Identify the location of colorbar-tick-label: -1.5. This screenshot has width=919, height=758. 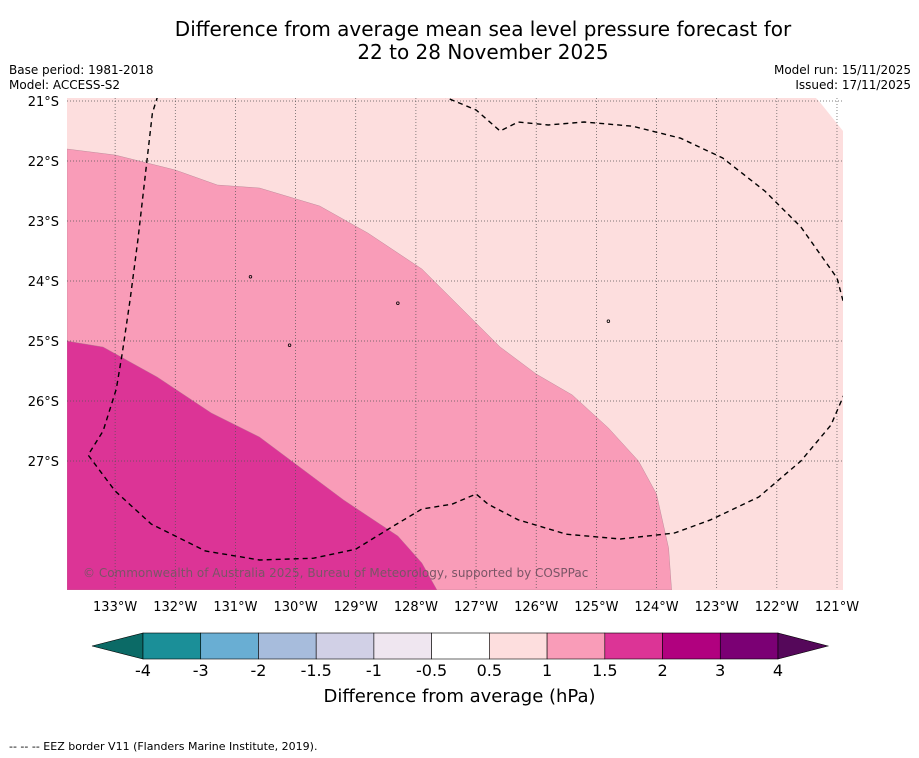
(316, 670).